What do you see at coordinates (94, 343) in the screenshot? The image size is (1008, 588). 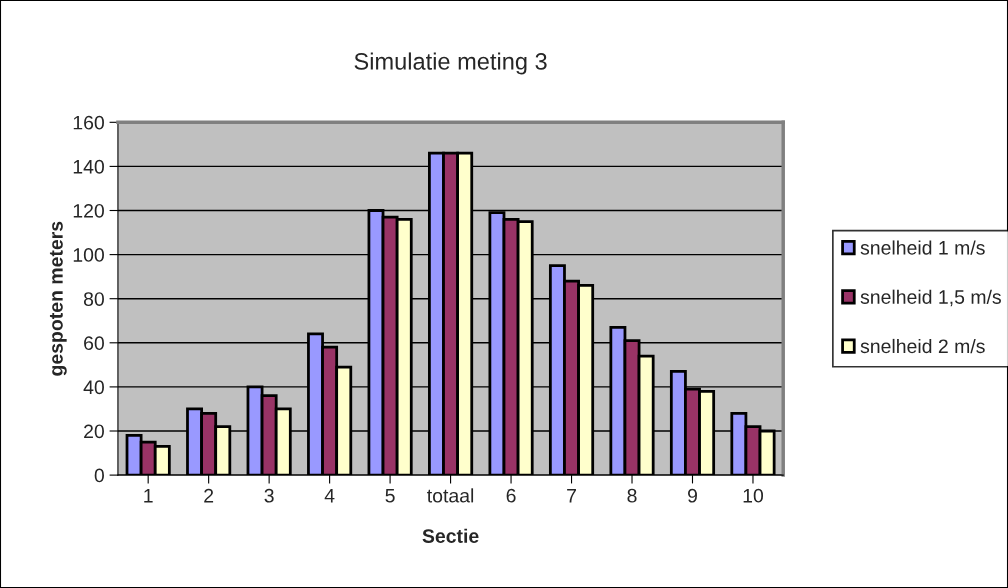 I see `y-tick-label: 60` at bounding box center [94, 343].